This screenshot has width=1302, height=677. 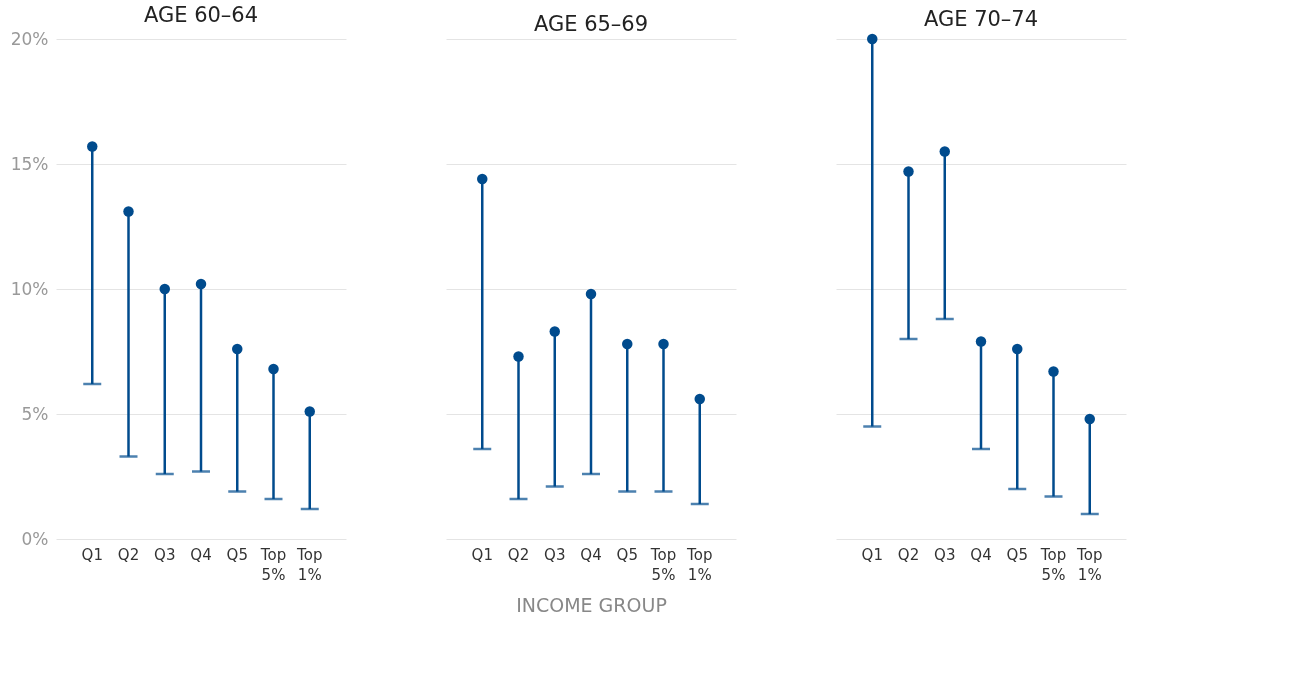 What do you see at coordinates (35, 413) in the screenshot?
I see `y-tick-label: 5%` at bounding box center [35, 413].